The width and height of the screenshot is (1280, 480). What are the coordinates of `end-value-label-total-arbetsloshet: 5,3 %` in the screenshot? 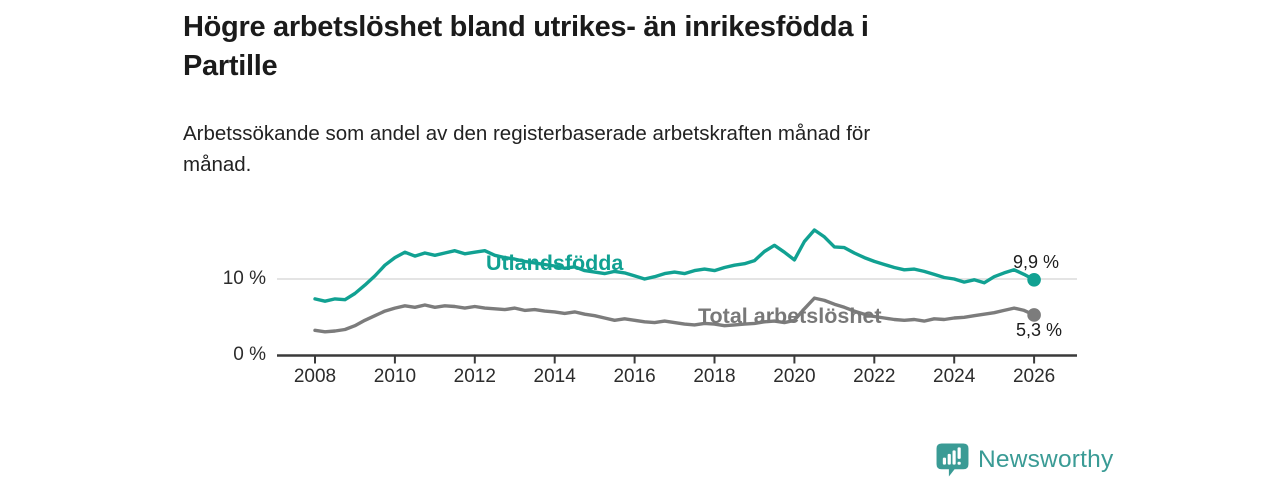 It's located at (1039, 330).